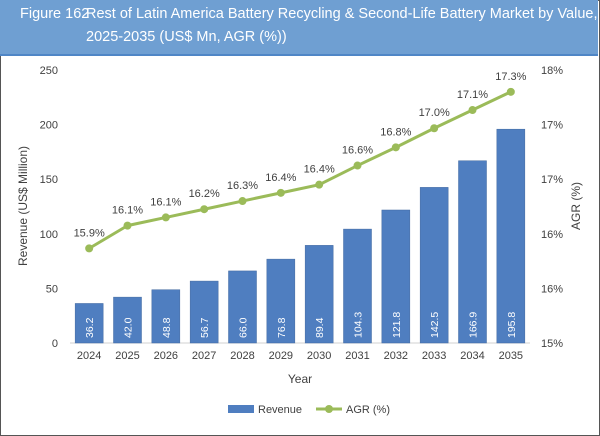 The width and height of the screenshot is (600, 436). I want to click on figure-number: Figure 162, so click(55, 14).